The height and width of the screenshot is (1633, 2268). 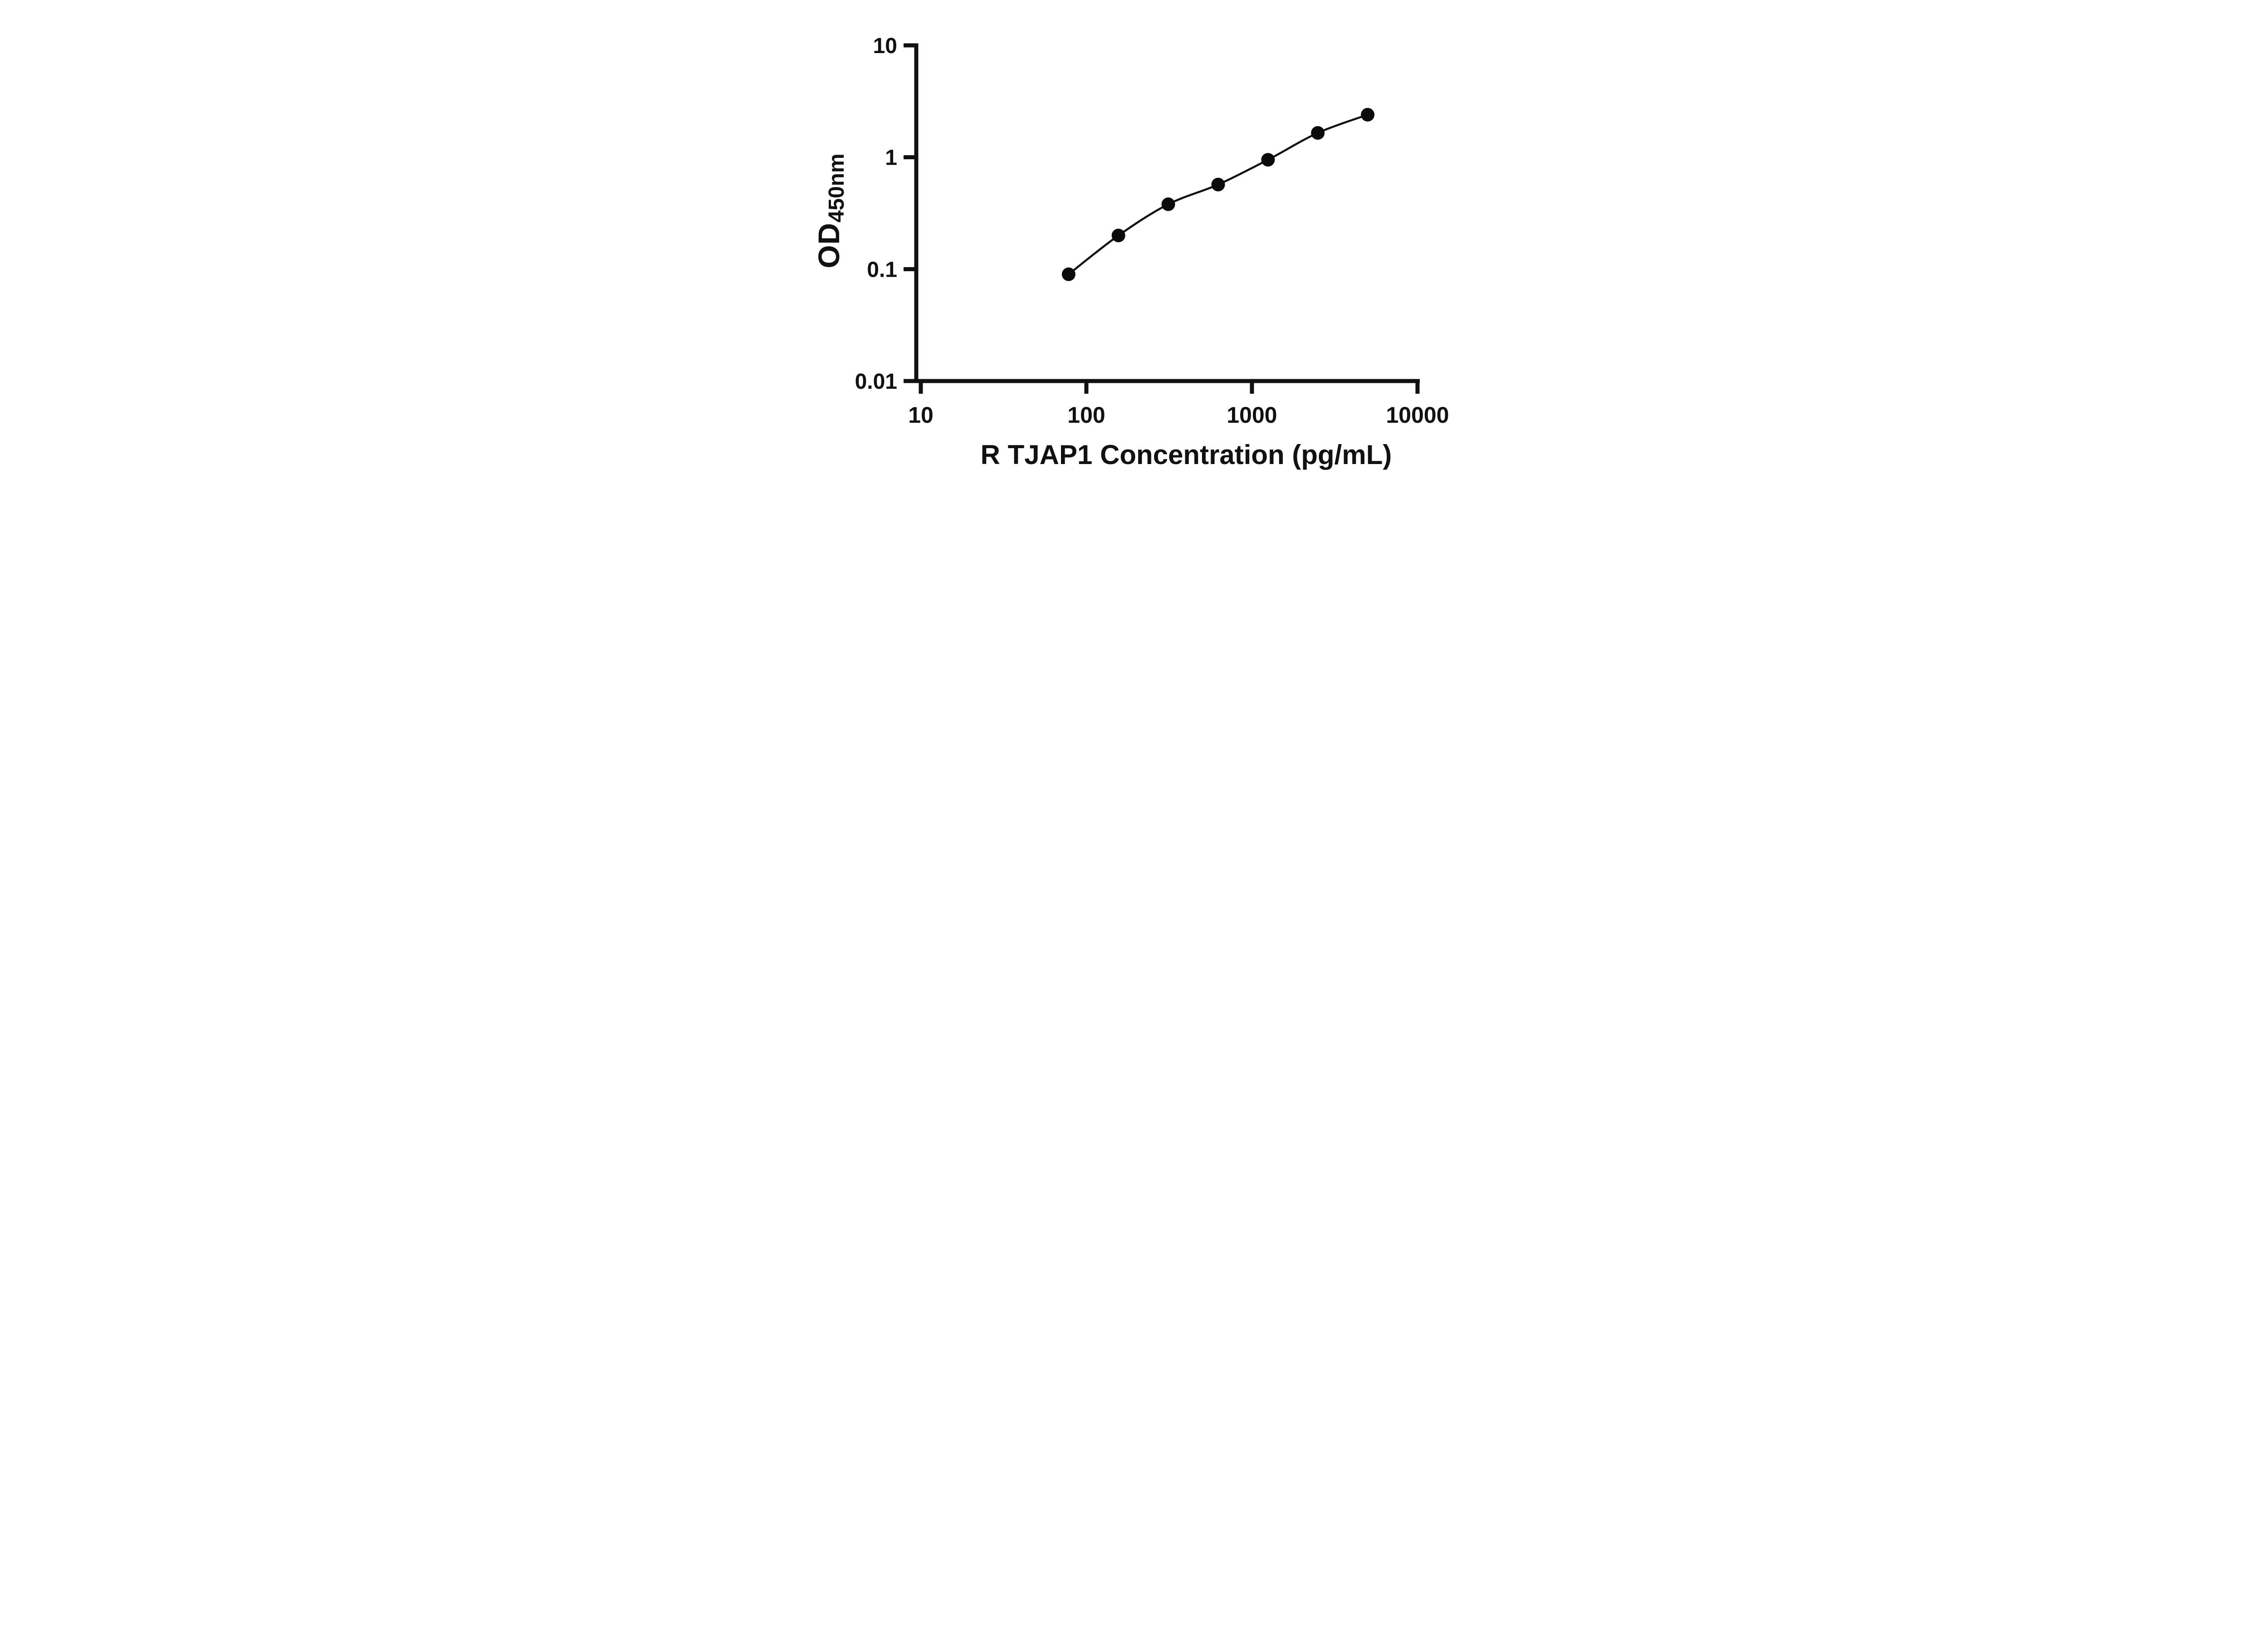 What do you see at coordinates (1252, 415) in the screenshot?
I see `x-tick-label: 1000` at bounding box center [1252, 415].